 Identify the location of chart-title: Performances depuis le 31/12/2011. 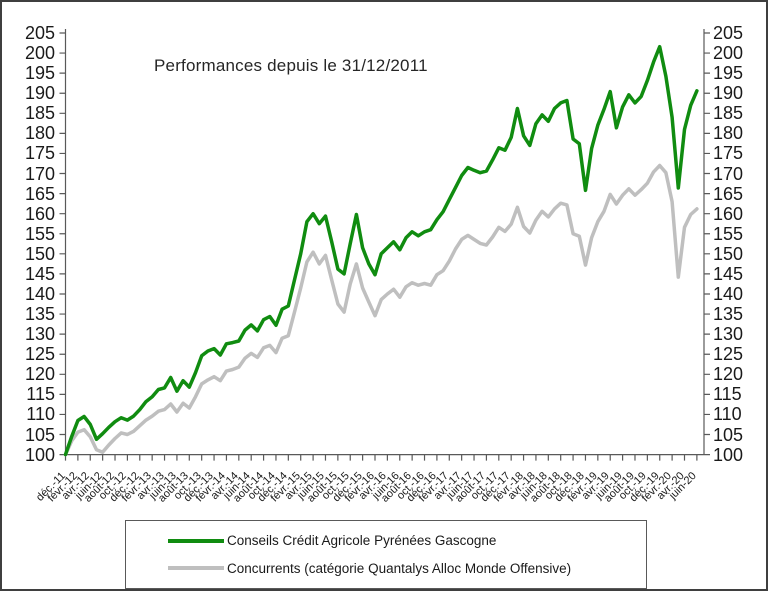
(291, 65).